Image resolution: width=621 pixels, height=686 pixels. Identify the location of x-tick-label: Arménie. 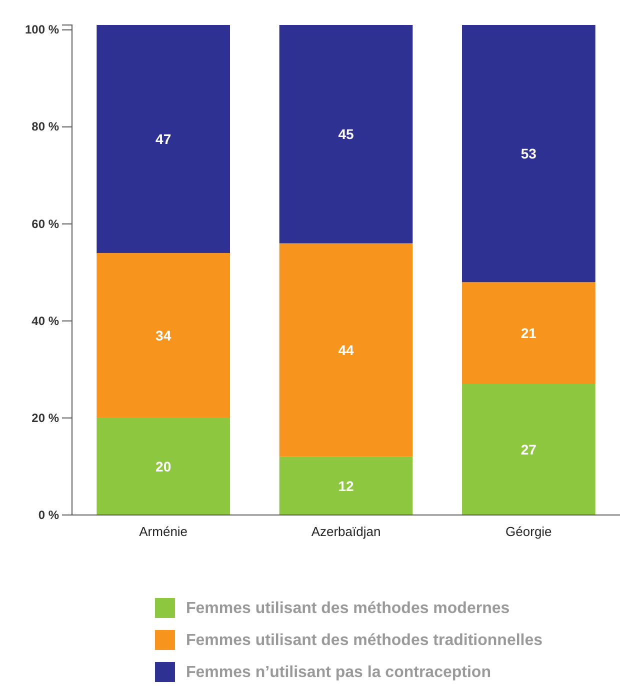
(163, 532).